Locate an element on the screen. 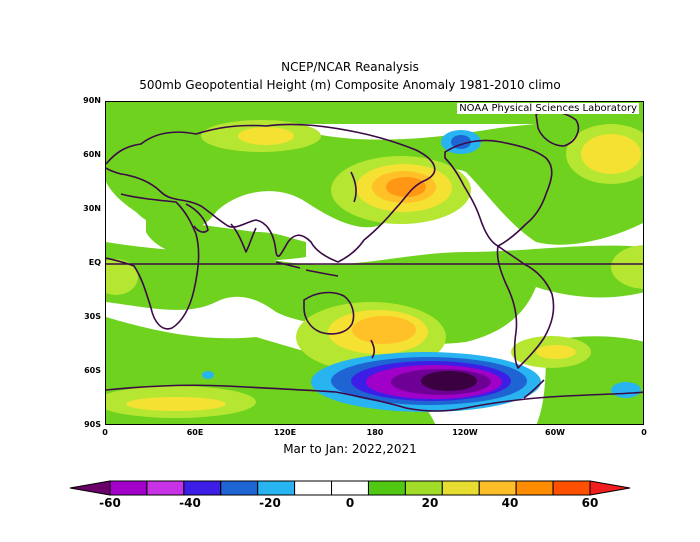 Image resolution: width=700 pixels, height=542 pixels. chart-title: NCEP/NCAR Reanalysis is located at coordinates (350, 67).